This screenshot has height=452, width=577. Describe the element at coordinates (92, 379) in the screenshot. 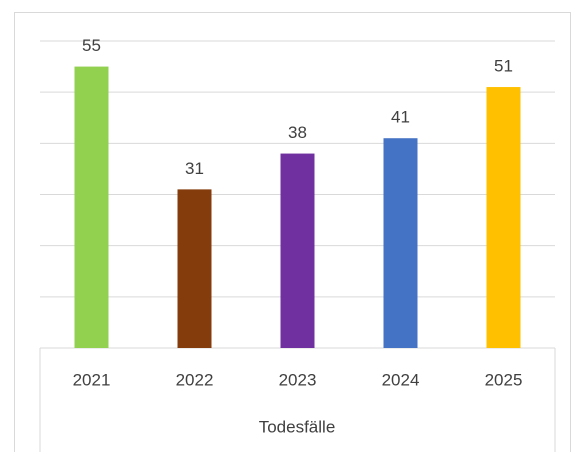

I see `x-tick-label: 2021` at that location.